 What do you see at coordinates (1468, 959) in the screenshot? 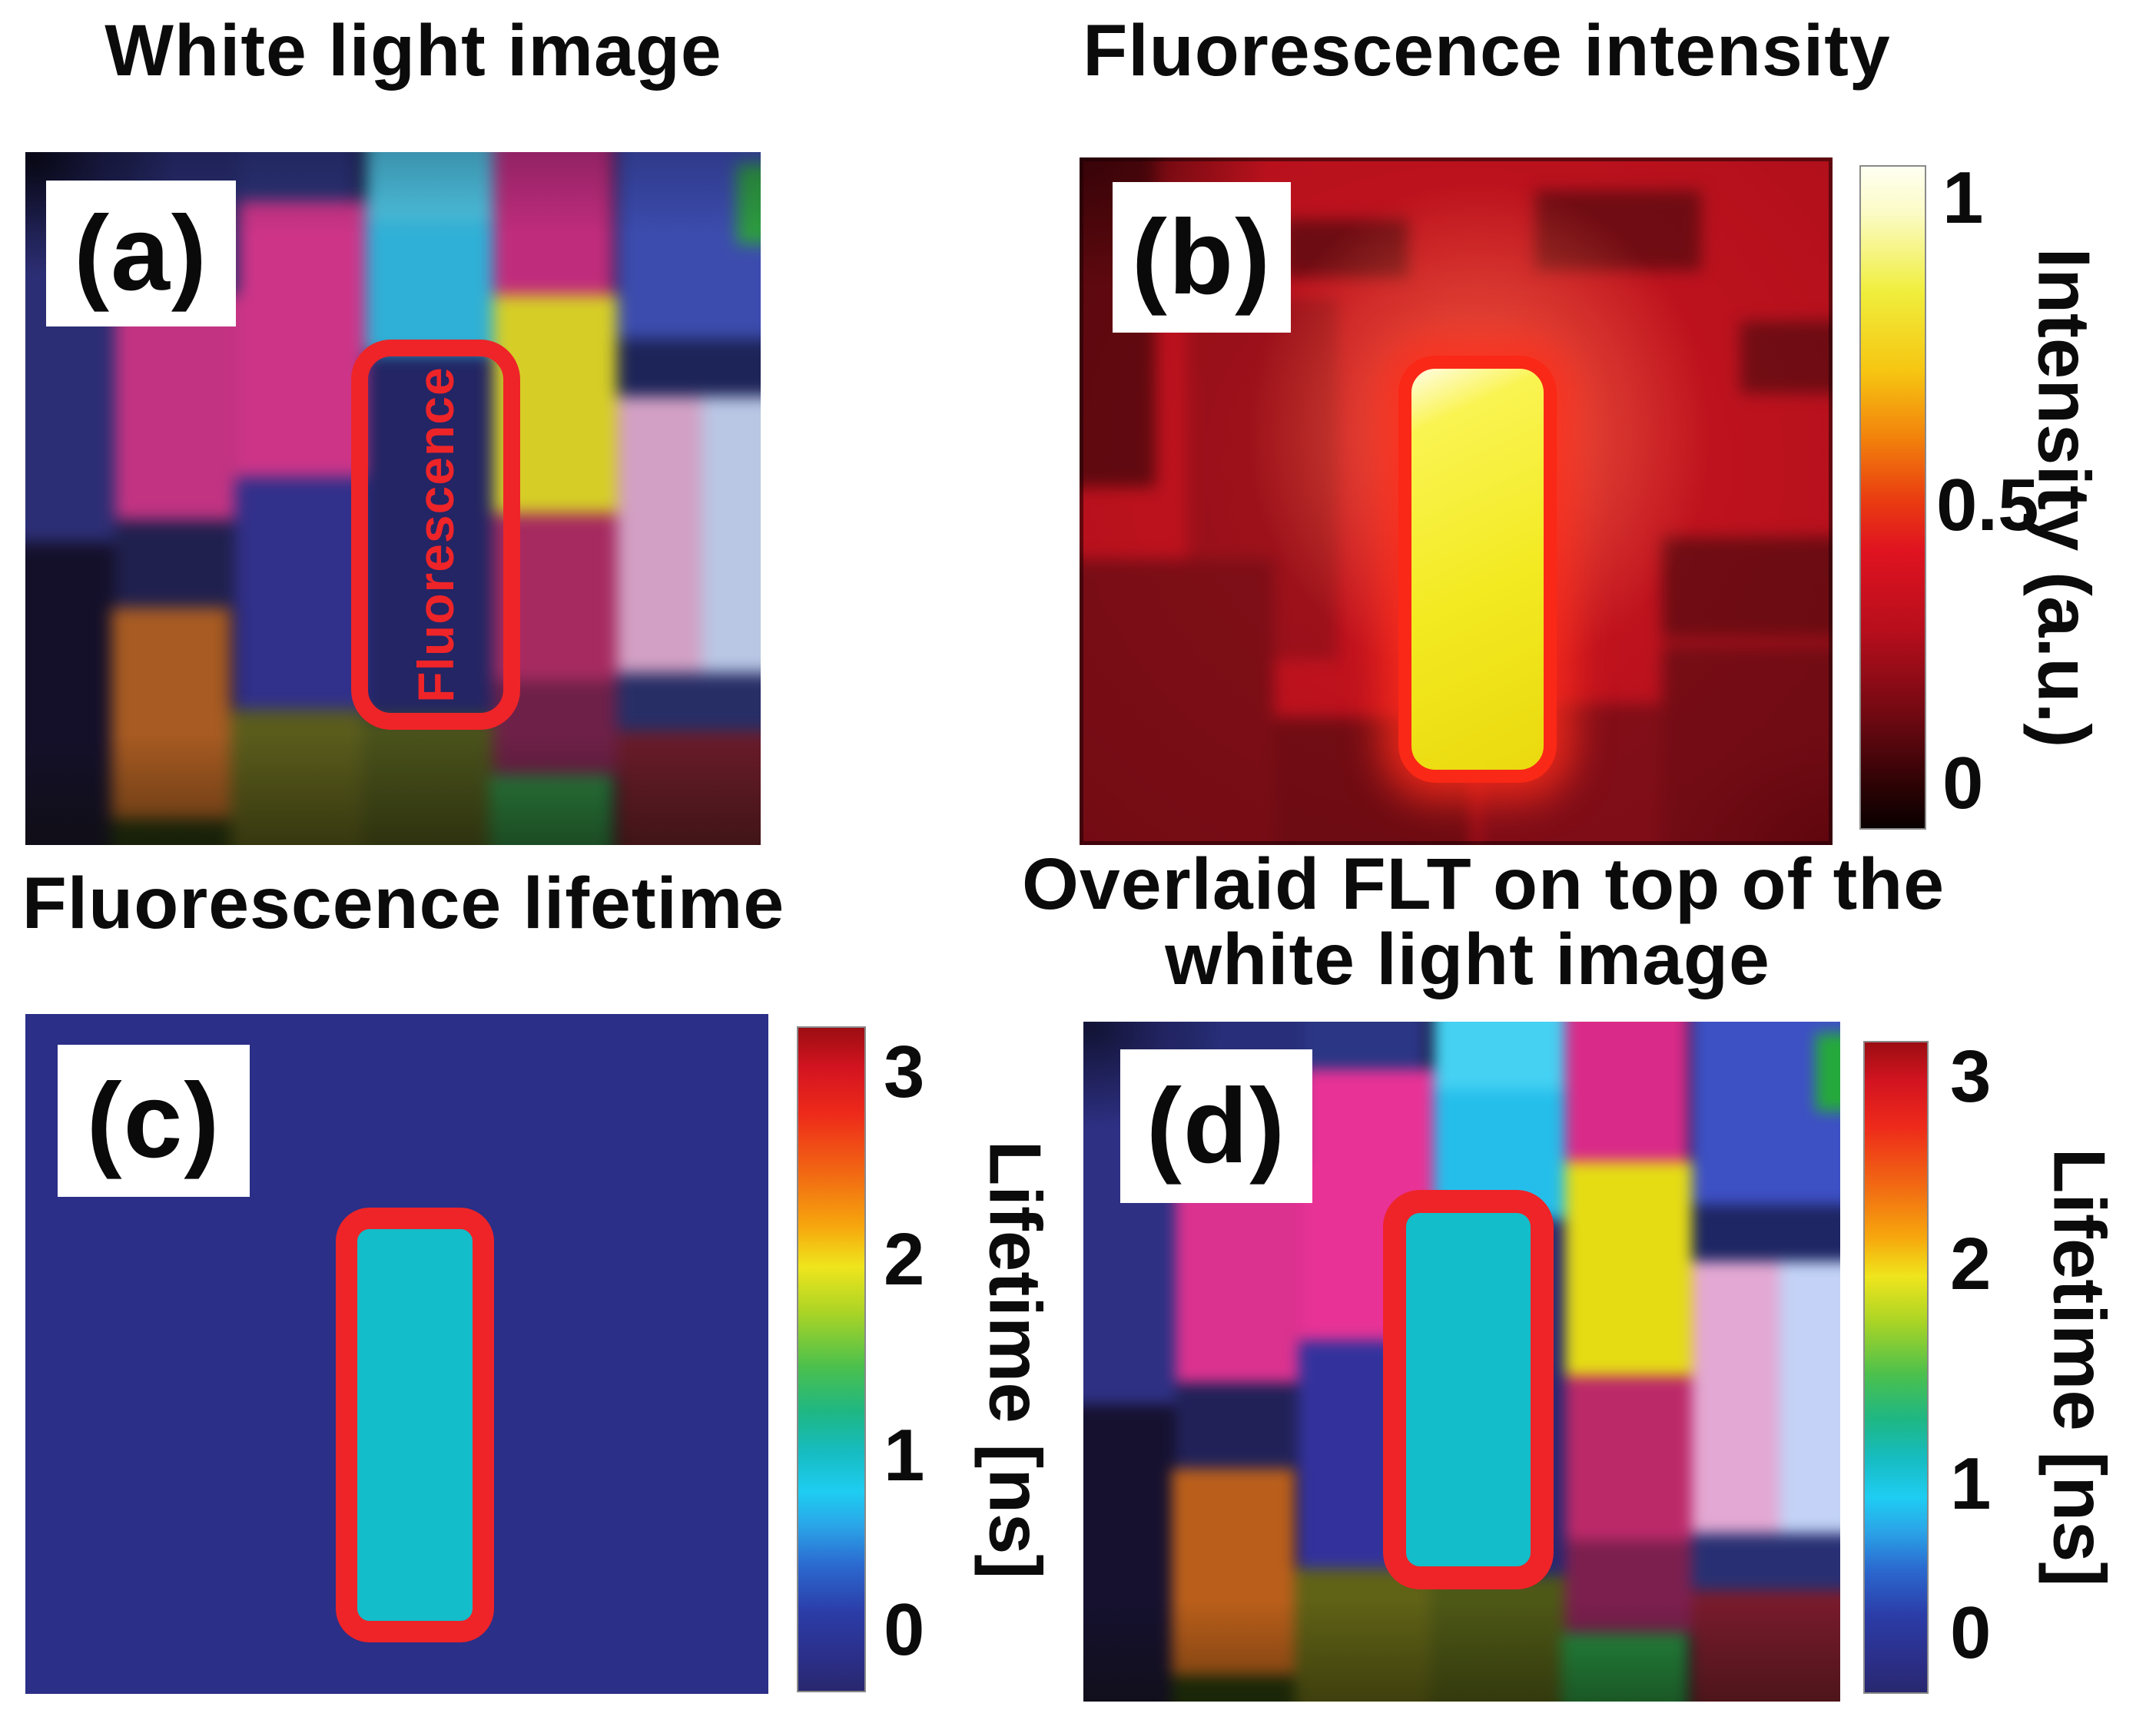
I see `panel-d-title-line2: white light image` at bounding box center [1468, 959].